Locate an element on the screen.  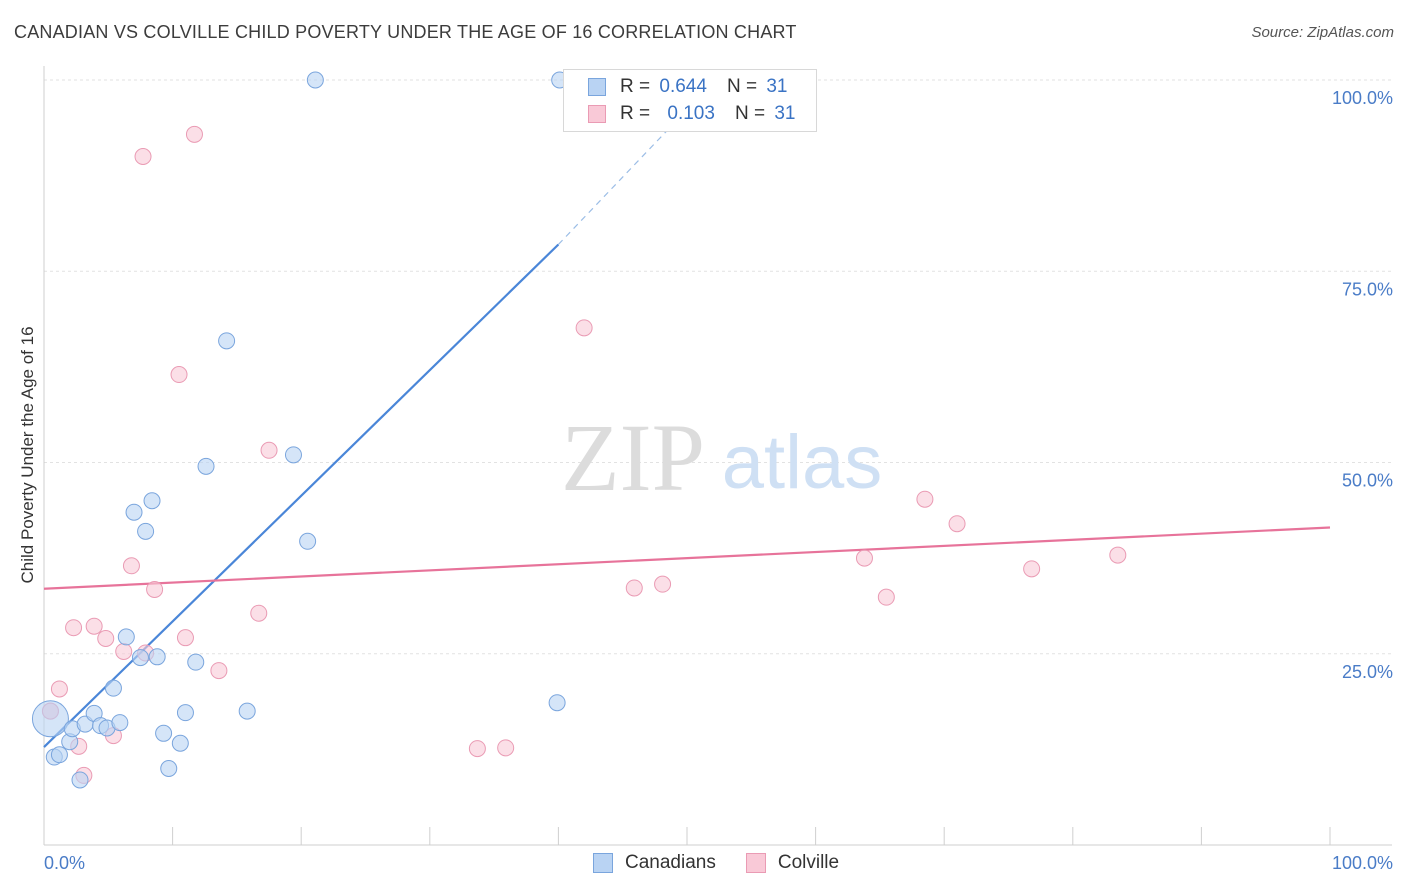
legend-item-canadians: Canadians is located at coordinates (654, 863).